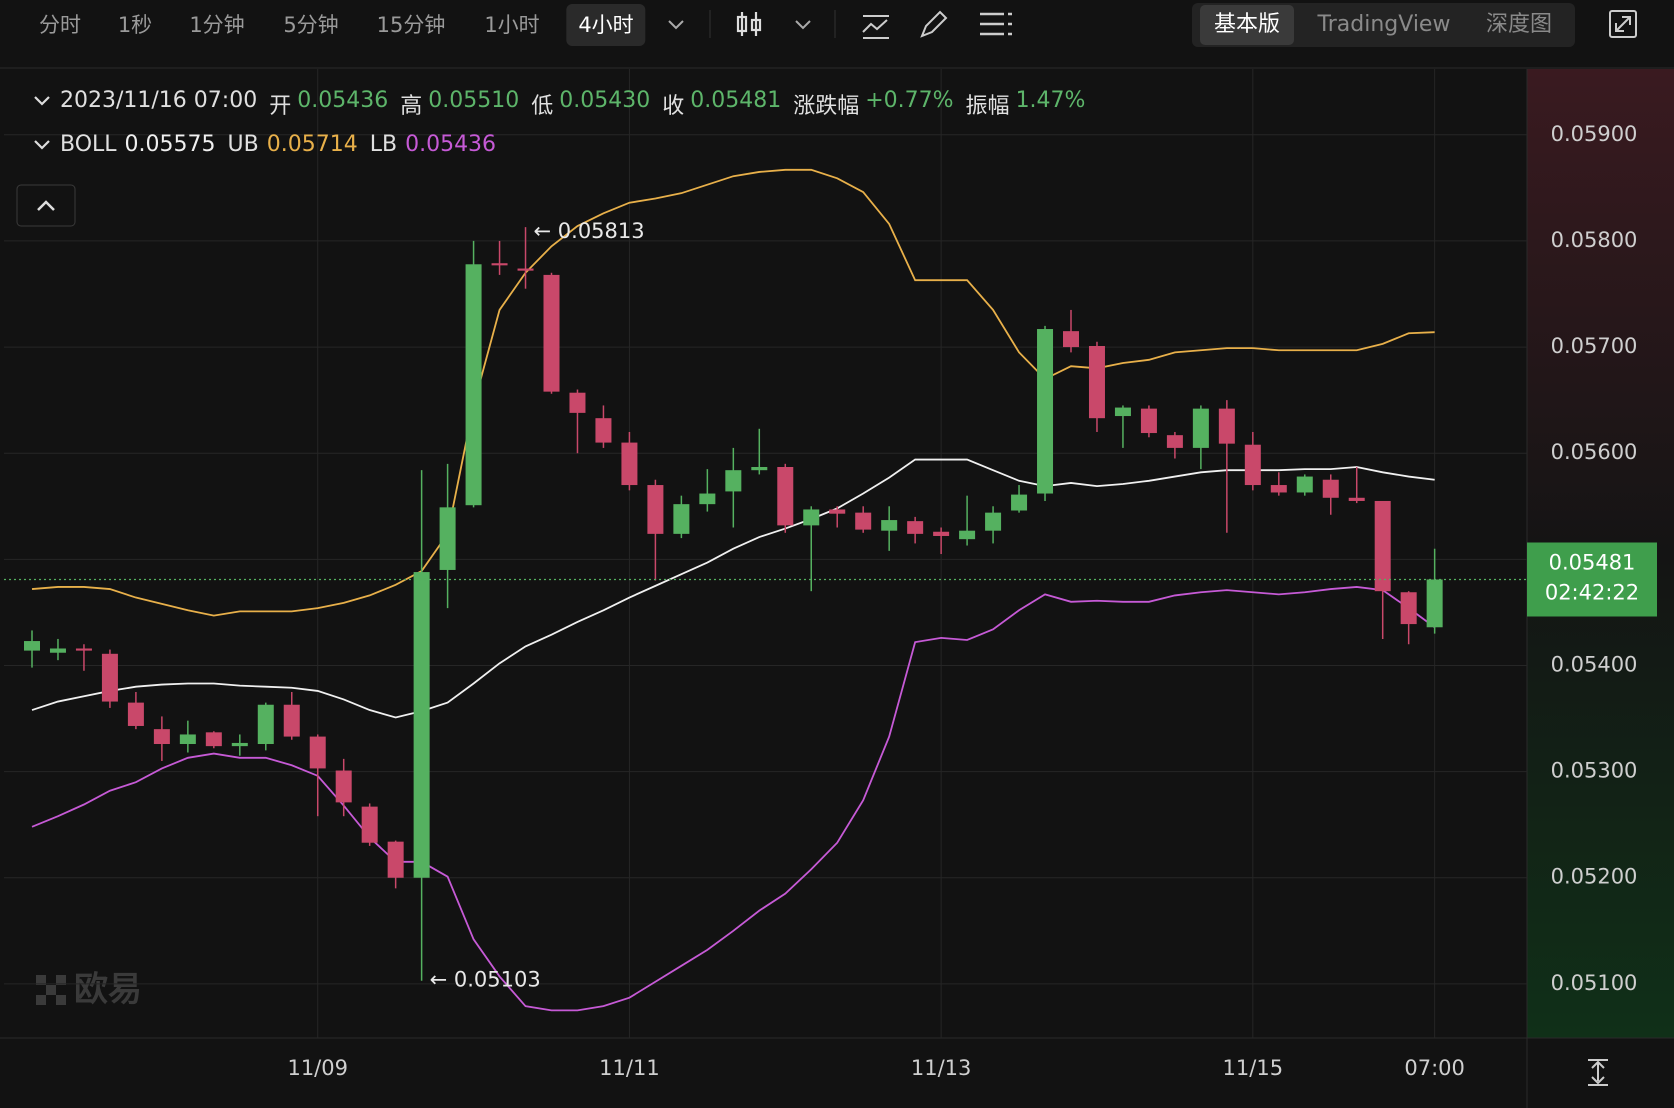  I want to click on header-label: 高, so click(411, 106).